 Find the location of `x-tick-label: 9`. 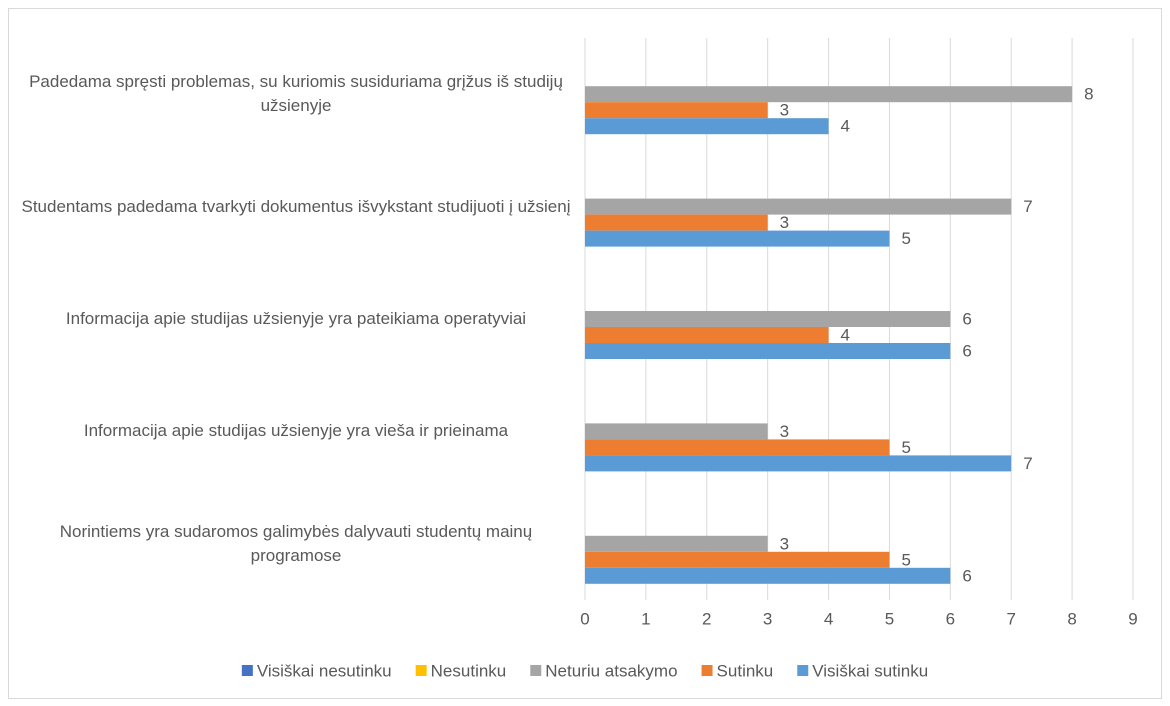

x-tick-label: 9 is located at coordinates (1132, 618).